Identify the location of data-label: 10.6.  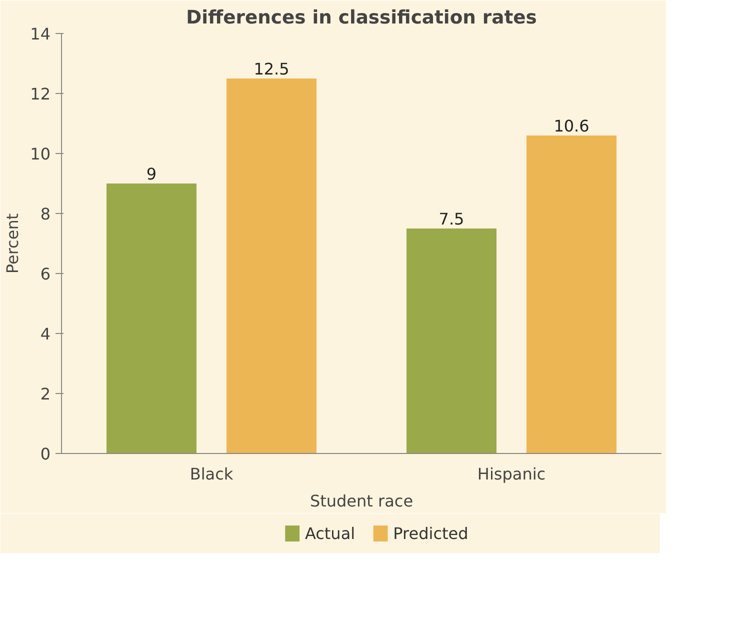
(572, 126).